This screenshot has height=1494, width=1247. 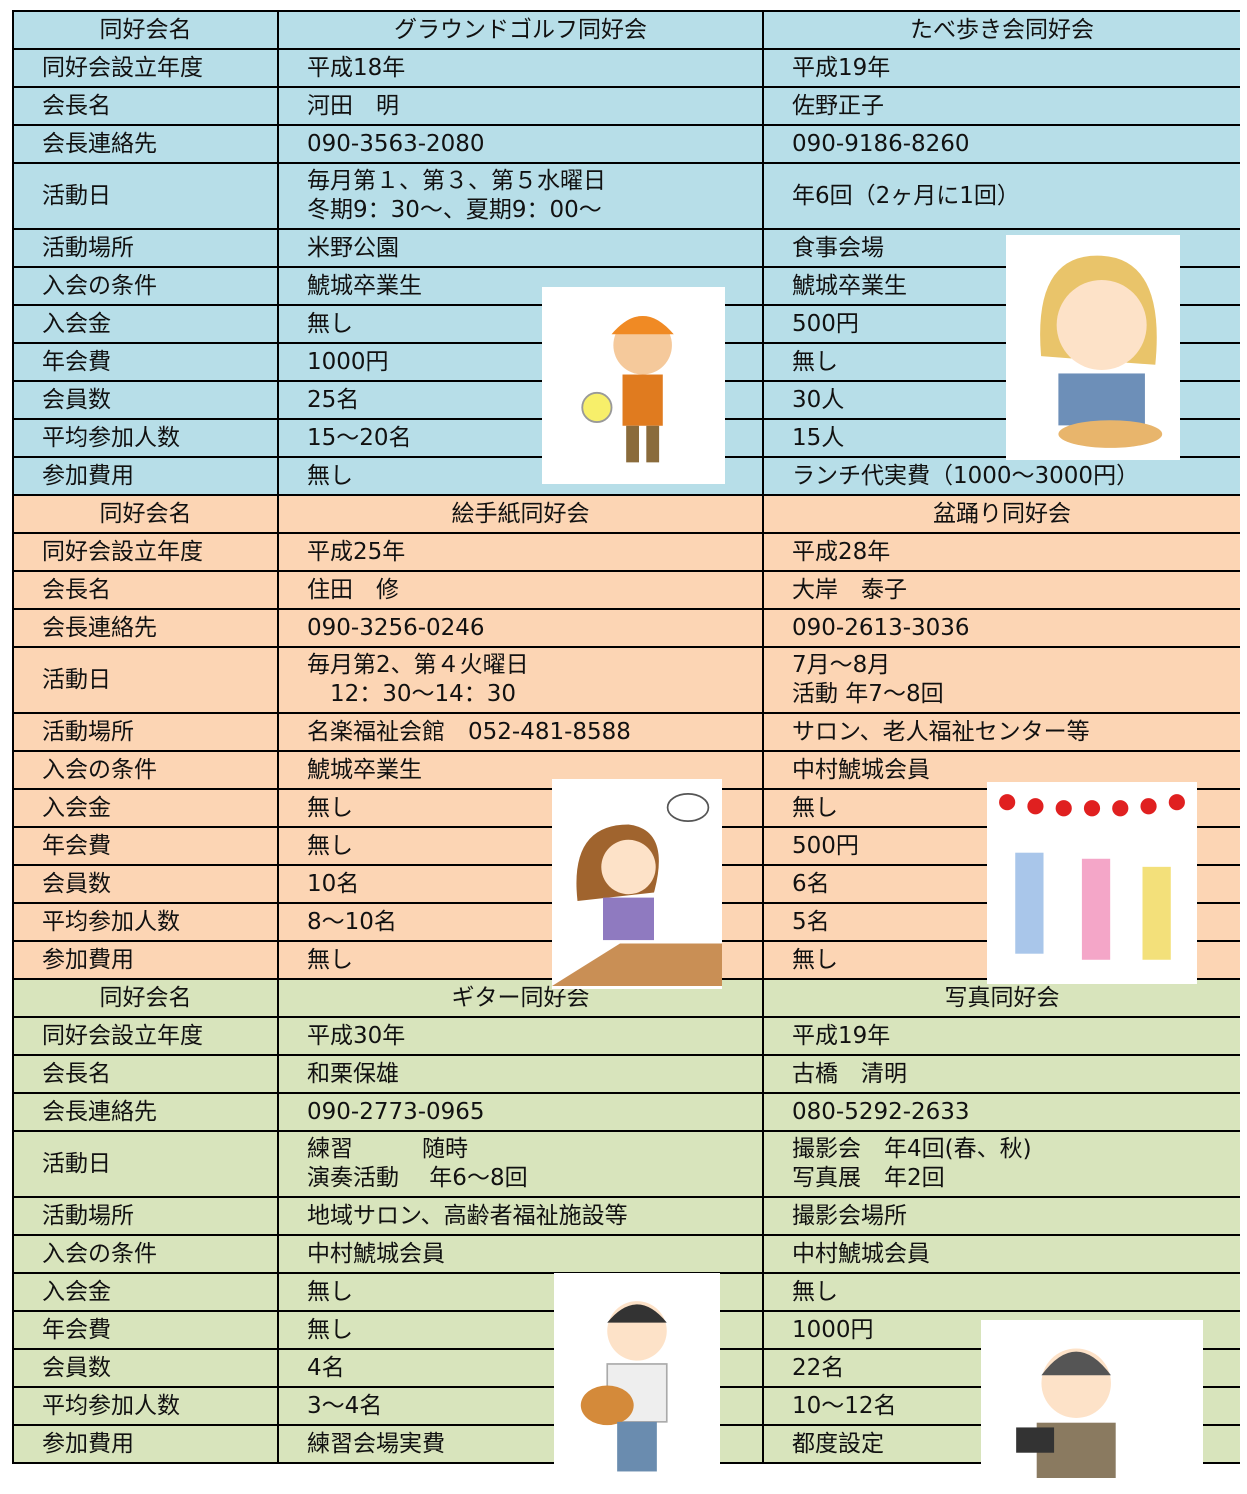 I want to click on cell: サロン、老人福祉センター等, so click(x=1001, y=732).